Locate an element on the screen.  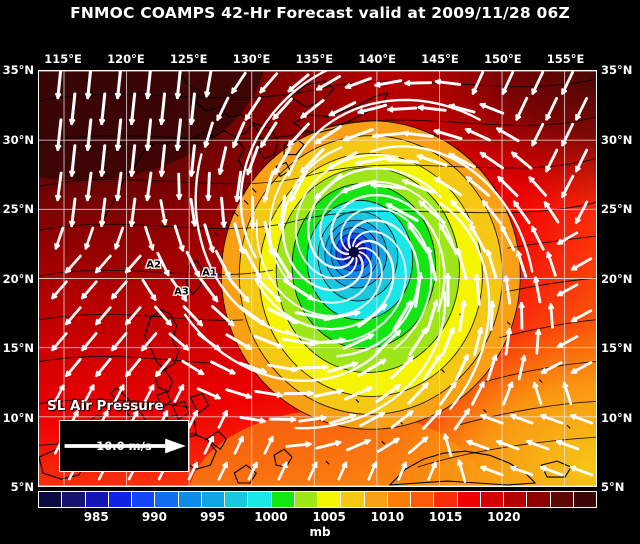
colorbar-tick-990: 990 is located at coordinates (154, 517).